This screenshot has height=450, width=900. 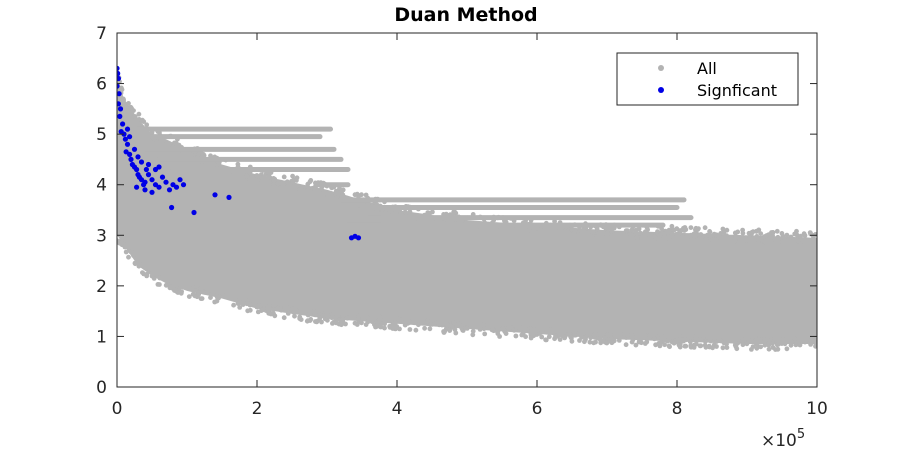 What do you see at coordinates (783, 438) in the screenshot?
I see `svg-text: ×105` at bounding box center [783, 438].